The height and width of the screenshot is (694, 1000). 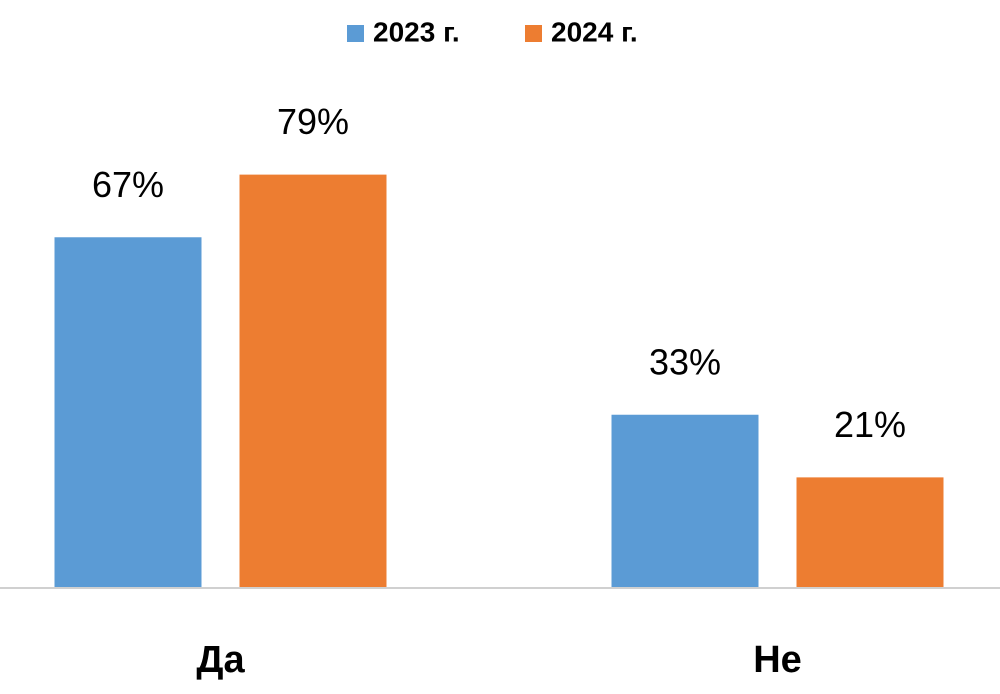 I want to click on value-label: 67%, so click(x=128, y=184).